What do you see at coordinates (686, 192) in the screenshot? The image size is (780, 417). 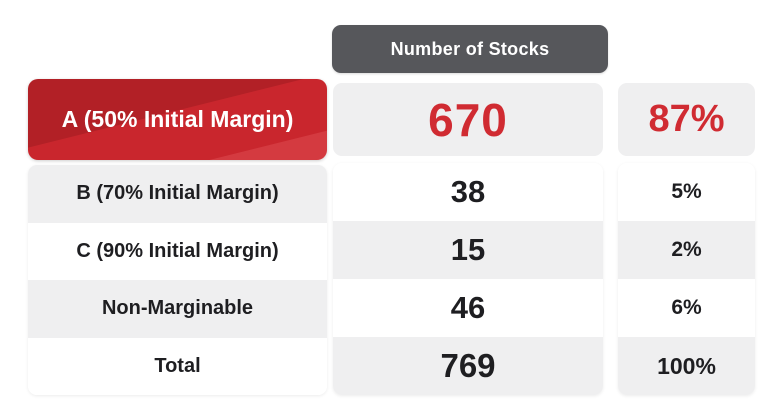 I see `row-b-percent-cell: 5%` at bounding box center [686, 192].